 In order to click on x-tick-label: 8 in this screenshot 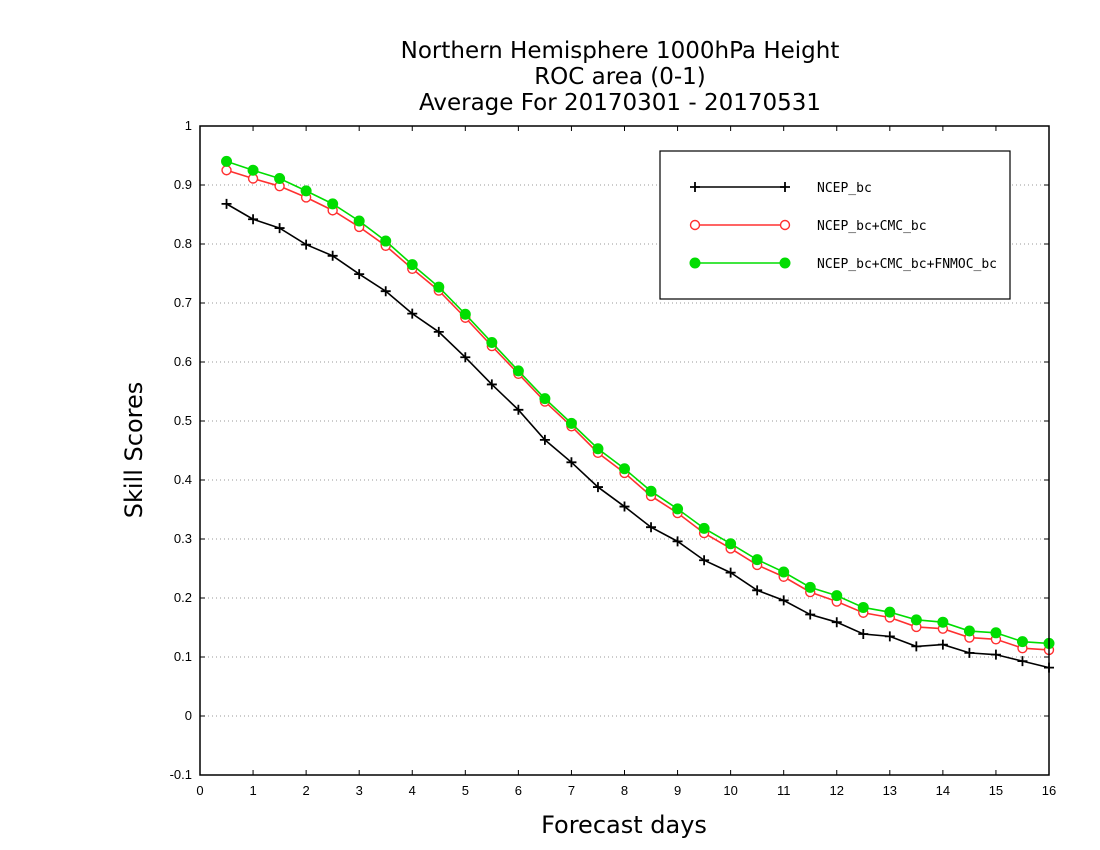, I will do `click(624, 790)`.